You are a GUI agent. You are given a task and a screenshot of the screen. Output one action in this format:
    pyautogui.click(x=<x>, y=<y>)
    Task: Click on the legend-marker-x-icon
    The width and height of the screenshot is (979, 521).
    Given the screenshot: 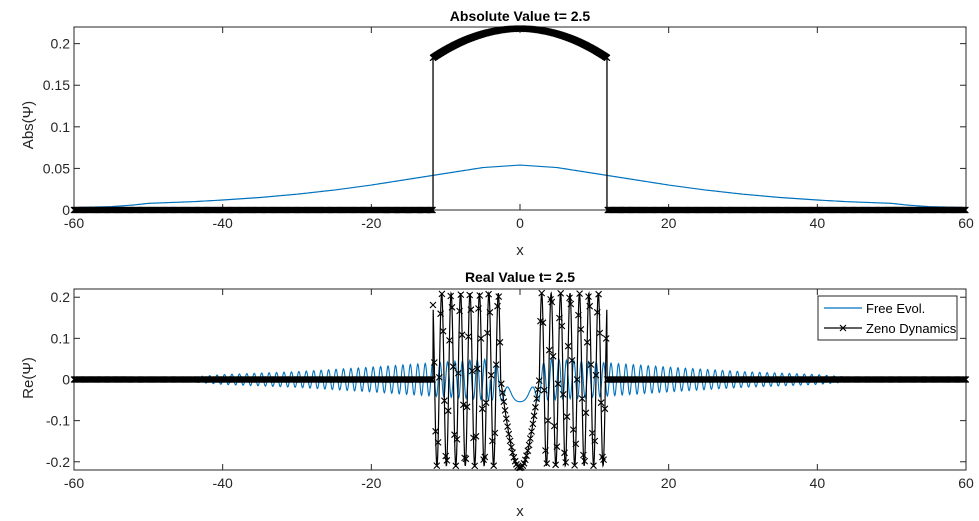 What is the action you would take?
    pyautogui.click(x=843, y=328)
    